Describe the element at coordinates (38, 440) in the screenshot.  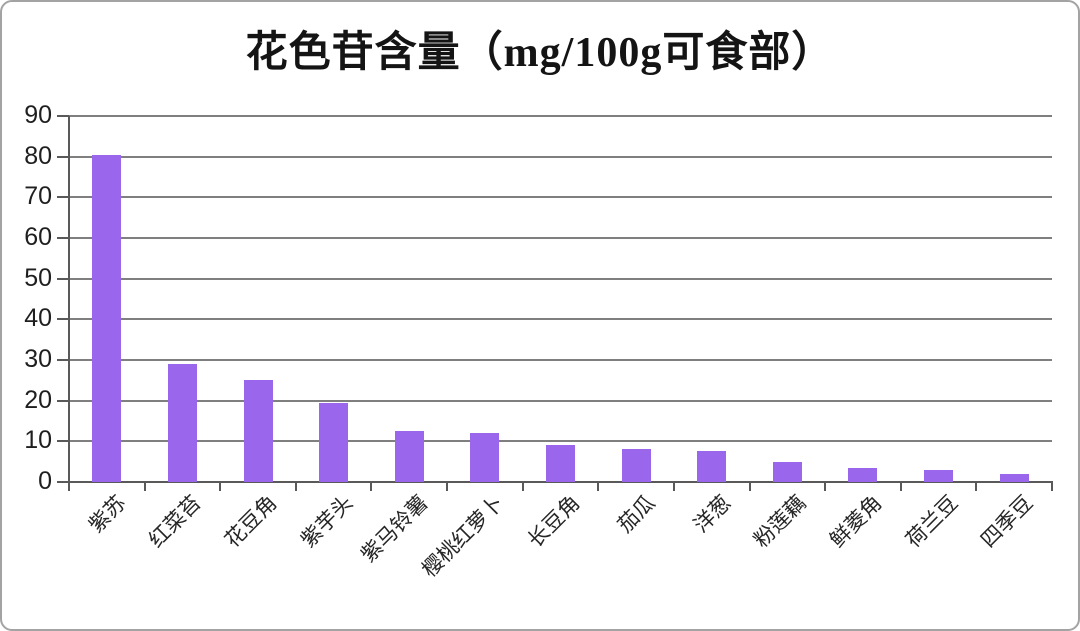
I see `y-axis-tick-label: 10` at that location.